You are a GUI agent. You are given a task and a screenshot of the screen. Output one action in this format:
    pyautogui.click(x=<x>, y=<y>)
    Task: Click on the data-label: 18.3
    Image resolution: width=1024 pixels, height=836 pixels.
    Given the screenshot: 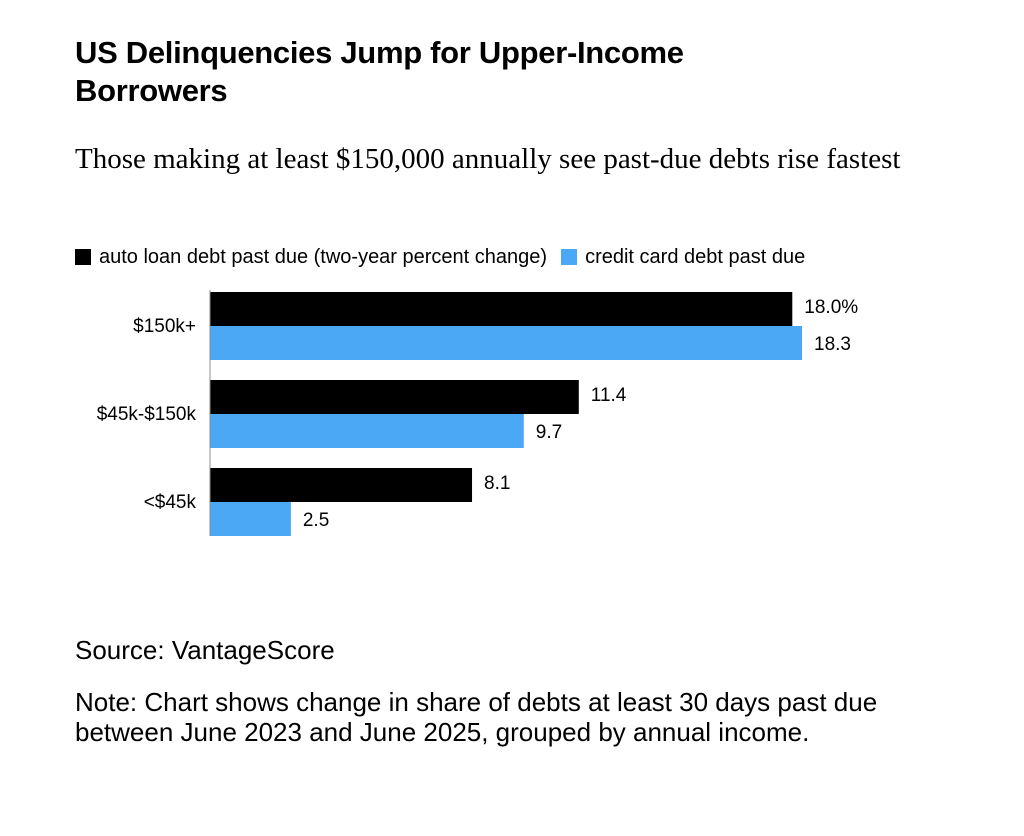 What is the action you would take?
    pyautogui.click(x=832, y=344)
    